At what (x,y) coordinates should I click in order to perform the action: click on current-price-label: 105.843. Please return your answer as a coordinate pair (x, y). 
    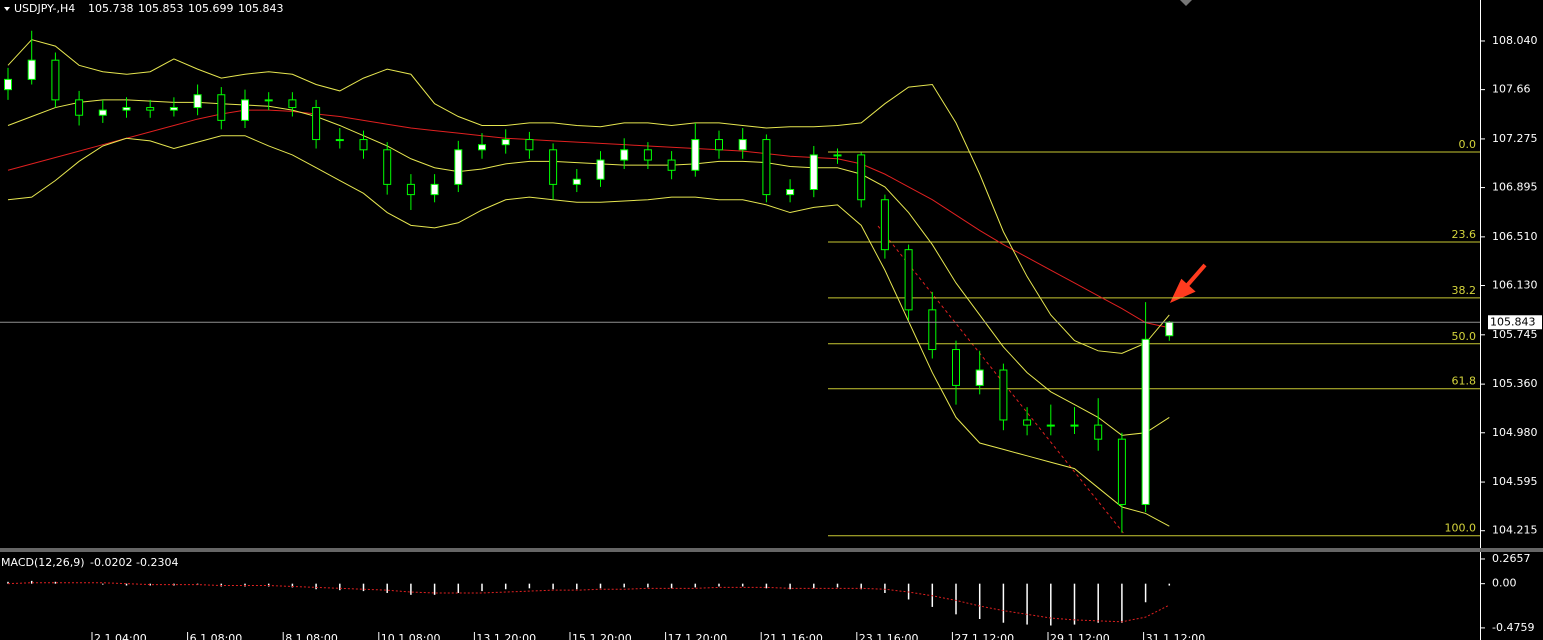
    Looking at the image, I should click on (1513, 321).